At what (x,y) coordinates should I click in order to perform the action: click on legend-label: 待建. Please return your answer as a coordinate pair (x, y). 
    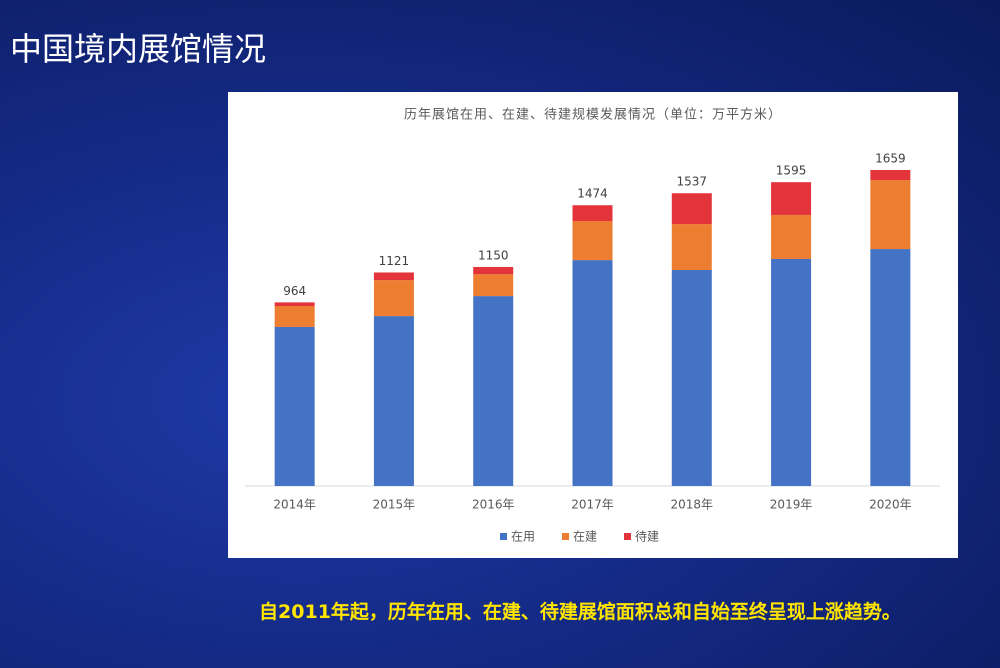
    Looking at the image, I should click on (647, 537).